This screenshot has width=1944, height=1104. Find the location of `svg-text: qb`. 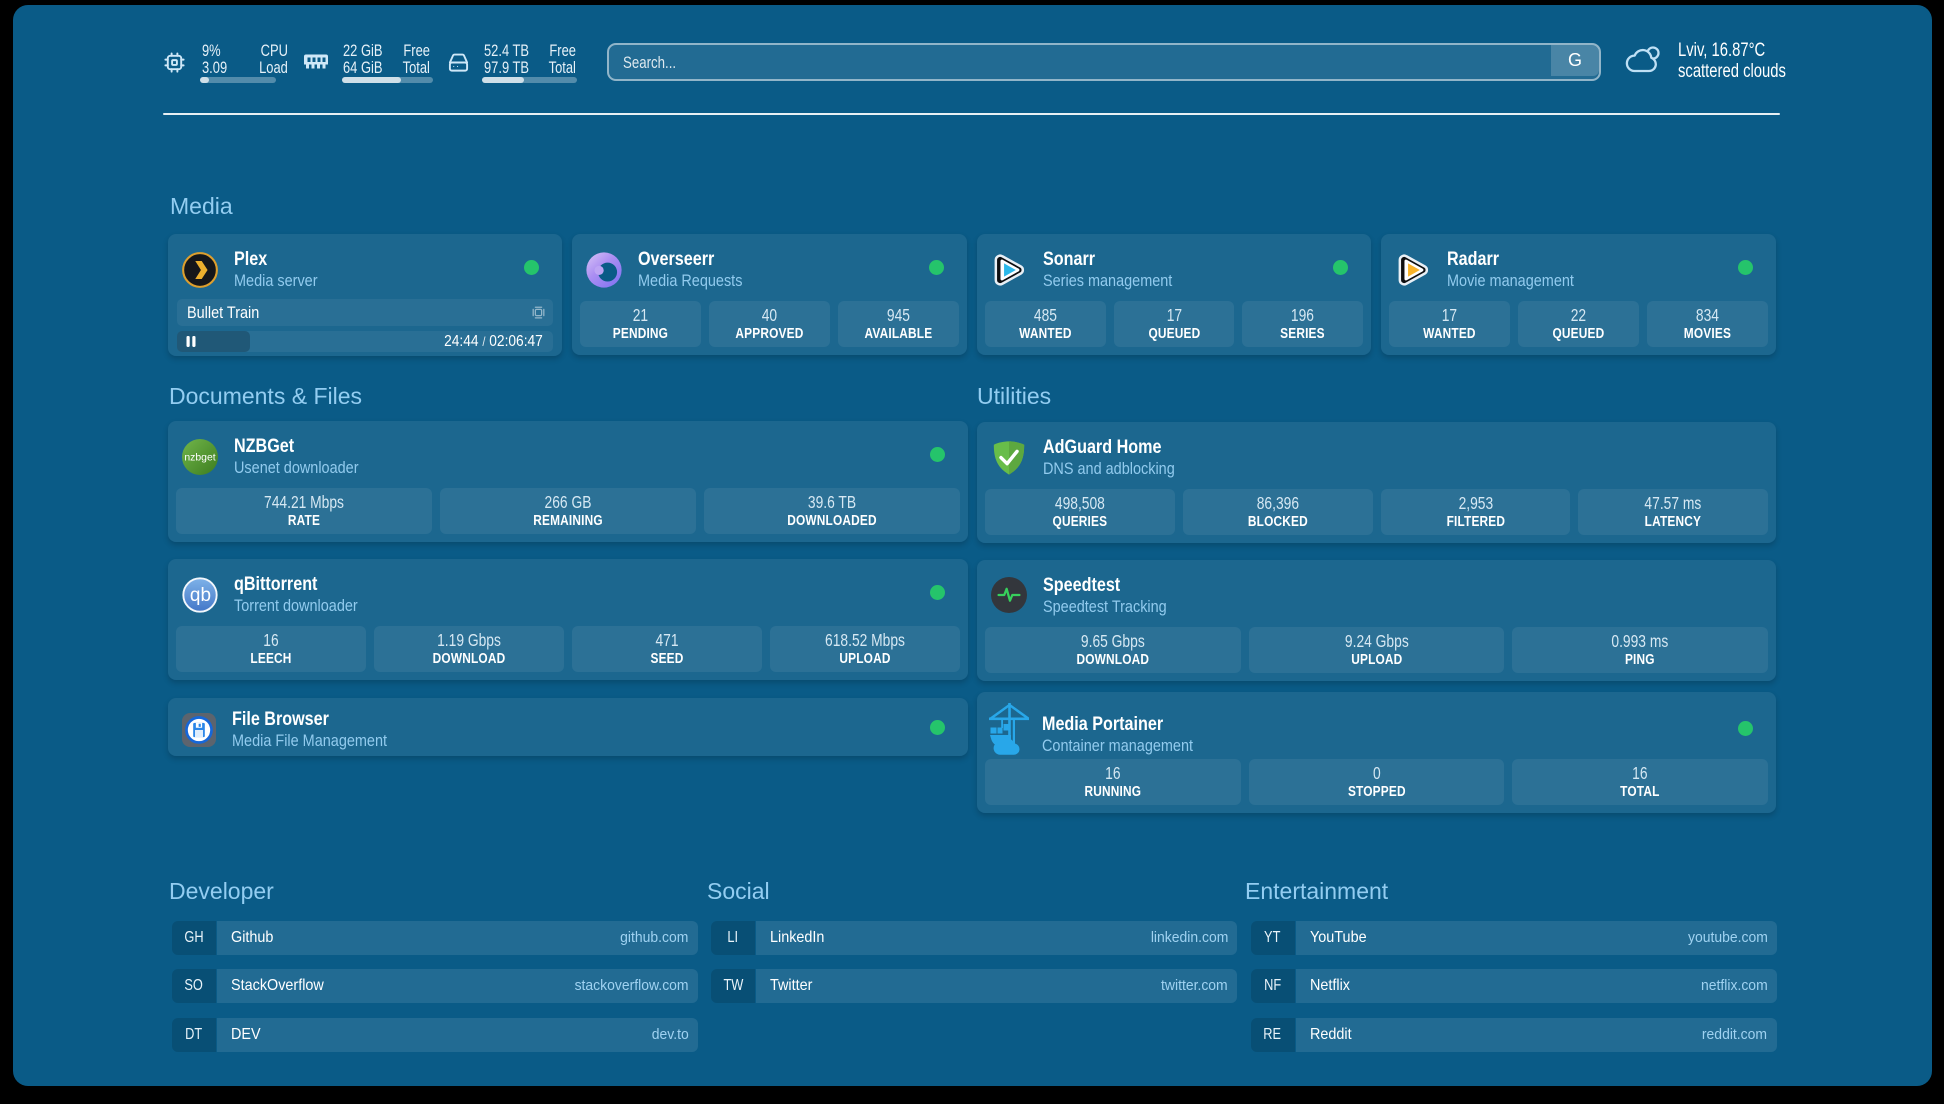

svg-text: qb is located at coordinates (199, 595).